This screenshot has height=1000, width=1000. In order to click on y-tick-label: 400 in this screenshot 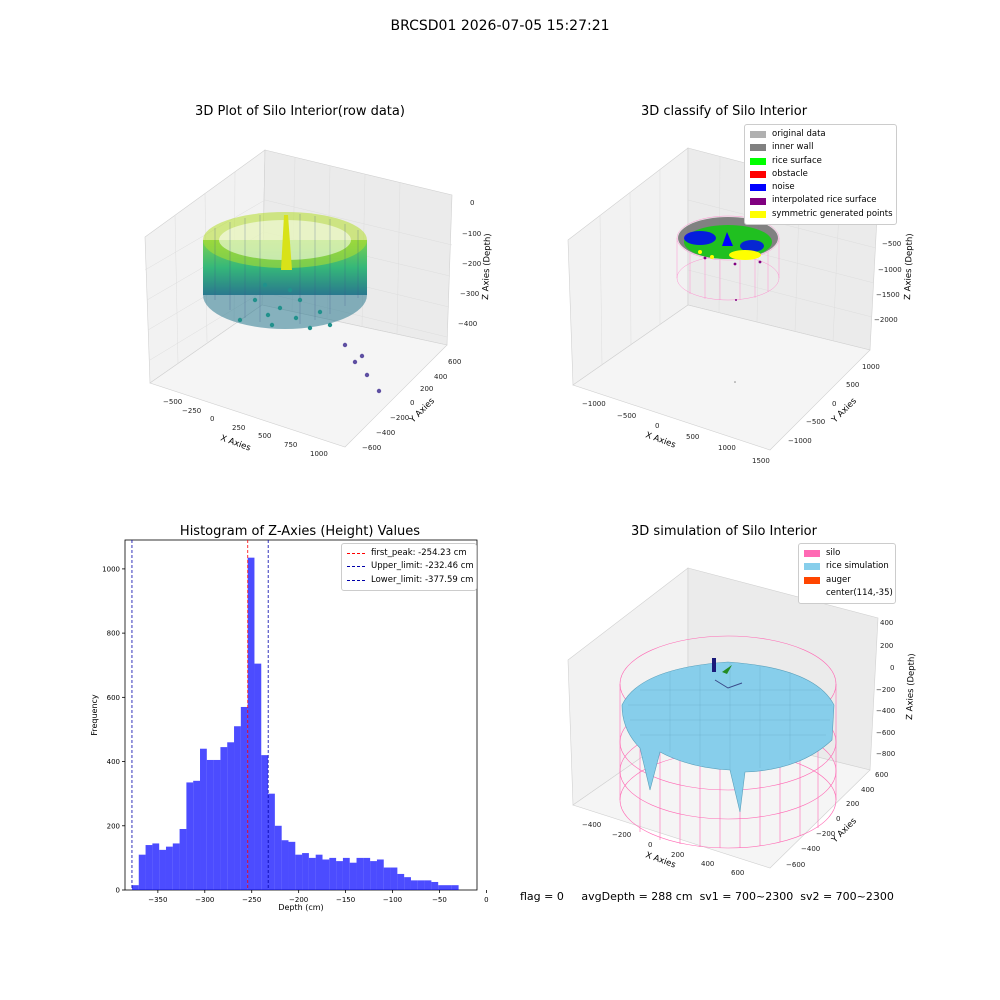, I will do `click(113, 762)`.